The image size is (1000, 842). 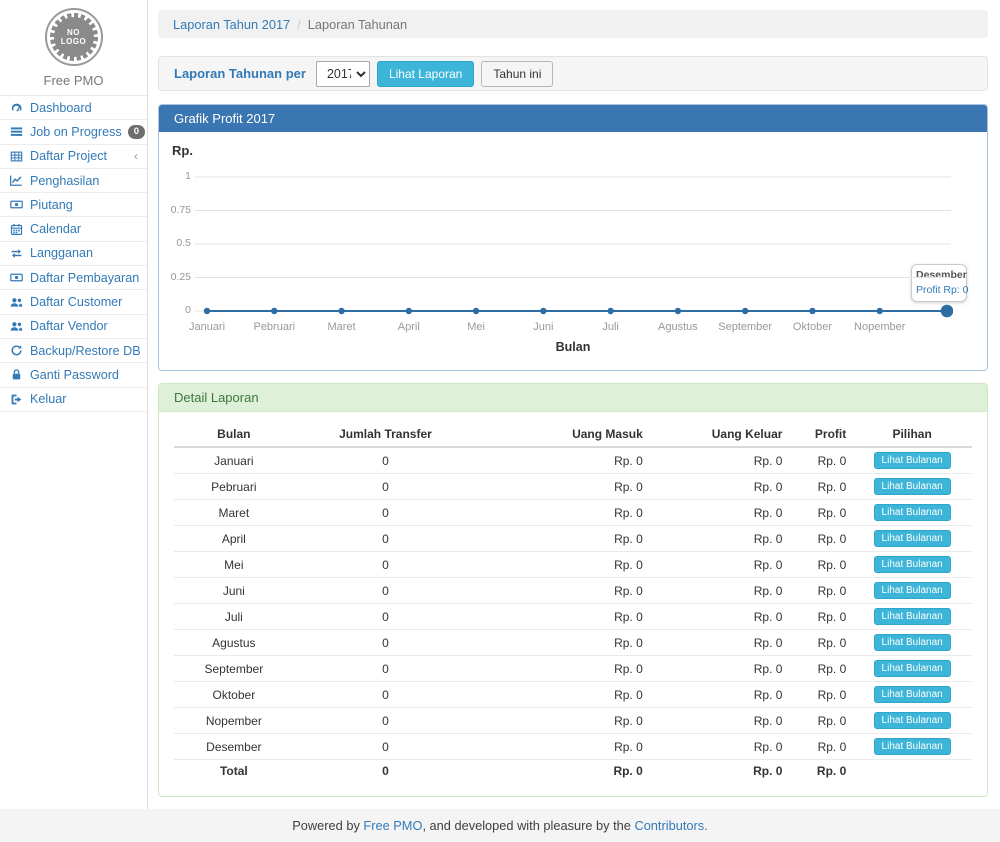 What do you see at coordinates (234, 564) in the screenshot?
I see `cell-bulan: Mei` at bounding box center [234, 564].